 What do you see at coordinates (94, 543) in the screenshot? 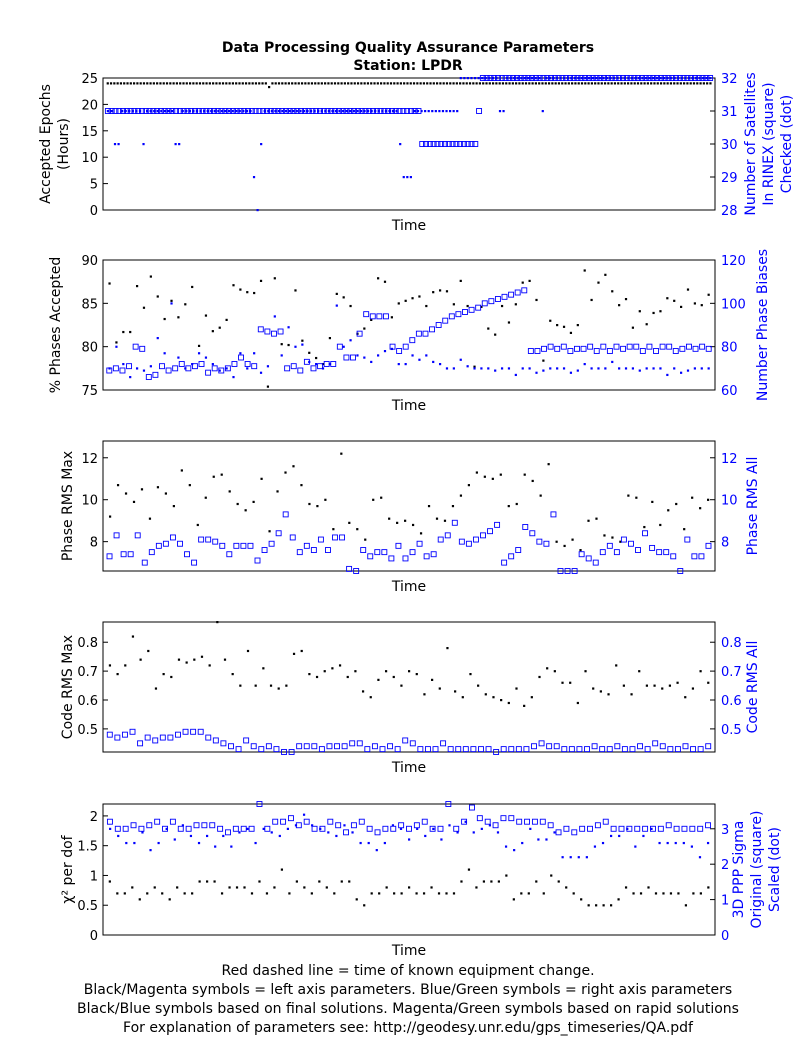
I see `left-tick-label: 8` at bounding box center [94, 543].